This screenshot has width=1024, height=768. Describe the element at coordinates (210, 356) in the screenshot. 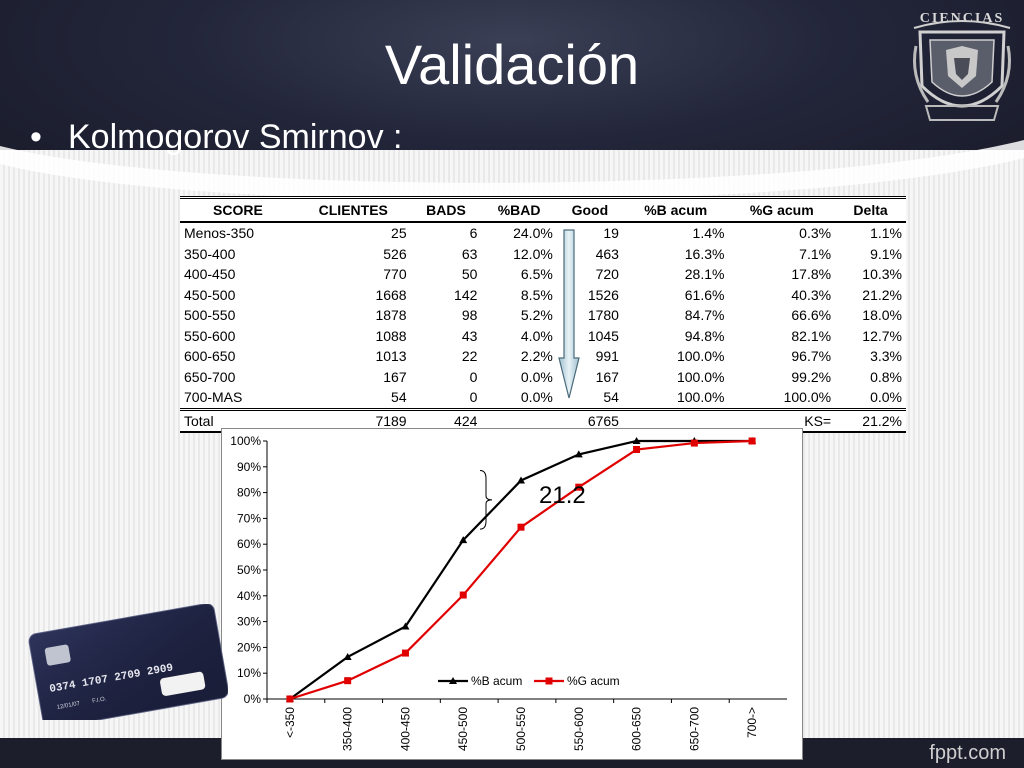

I see `table-cell: 600-650` at that location.